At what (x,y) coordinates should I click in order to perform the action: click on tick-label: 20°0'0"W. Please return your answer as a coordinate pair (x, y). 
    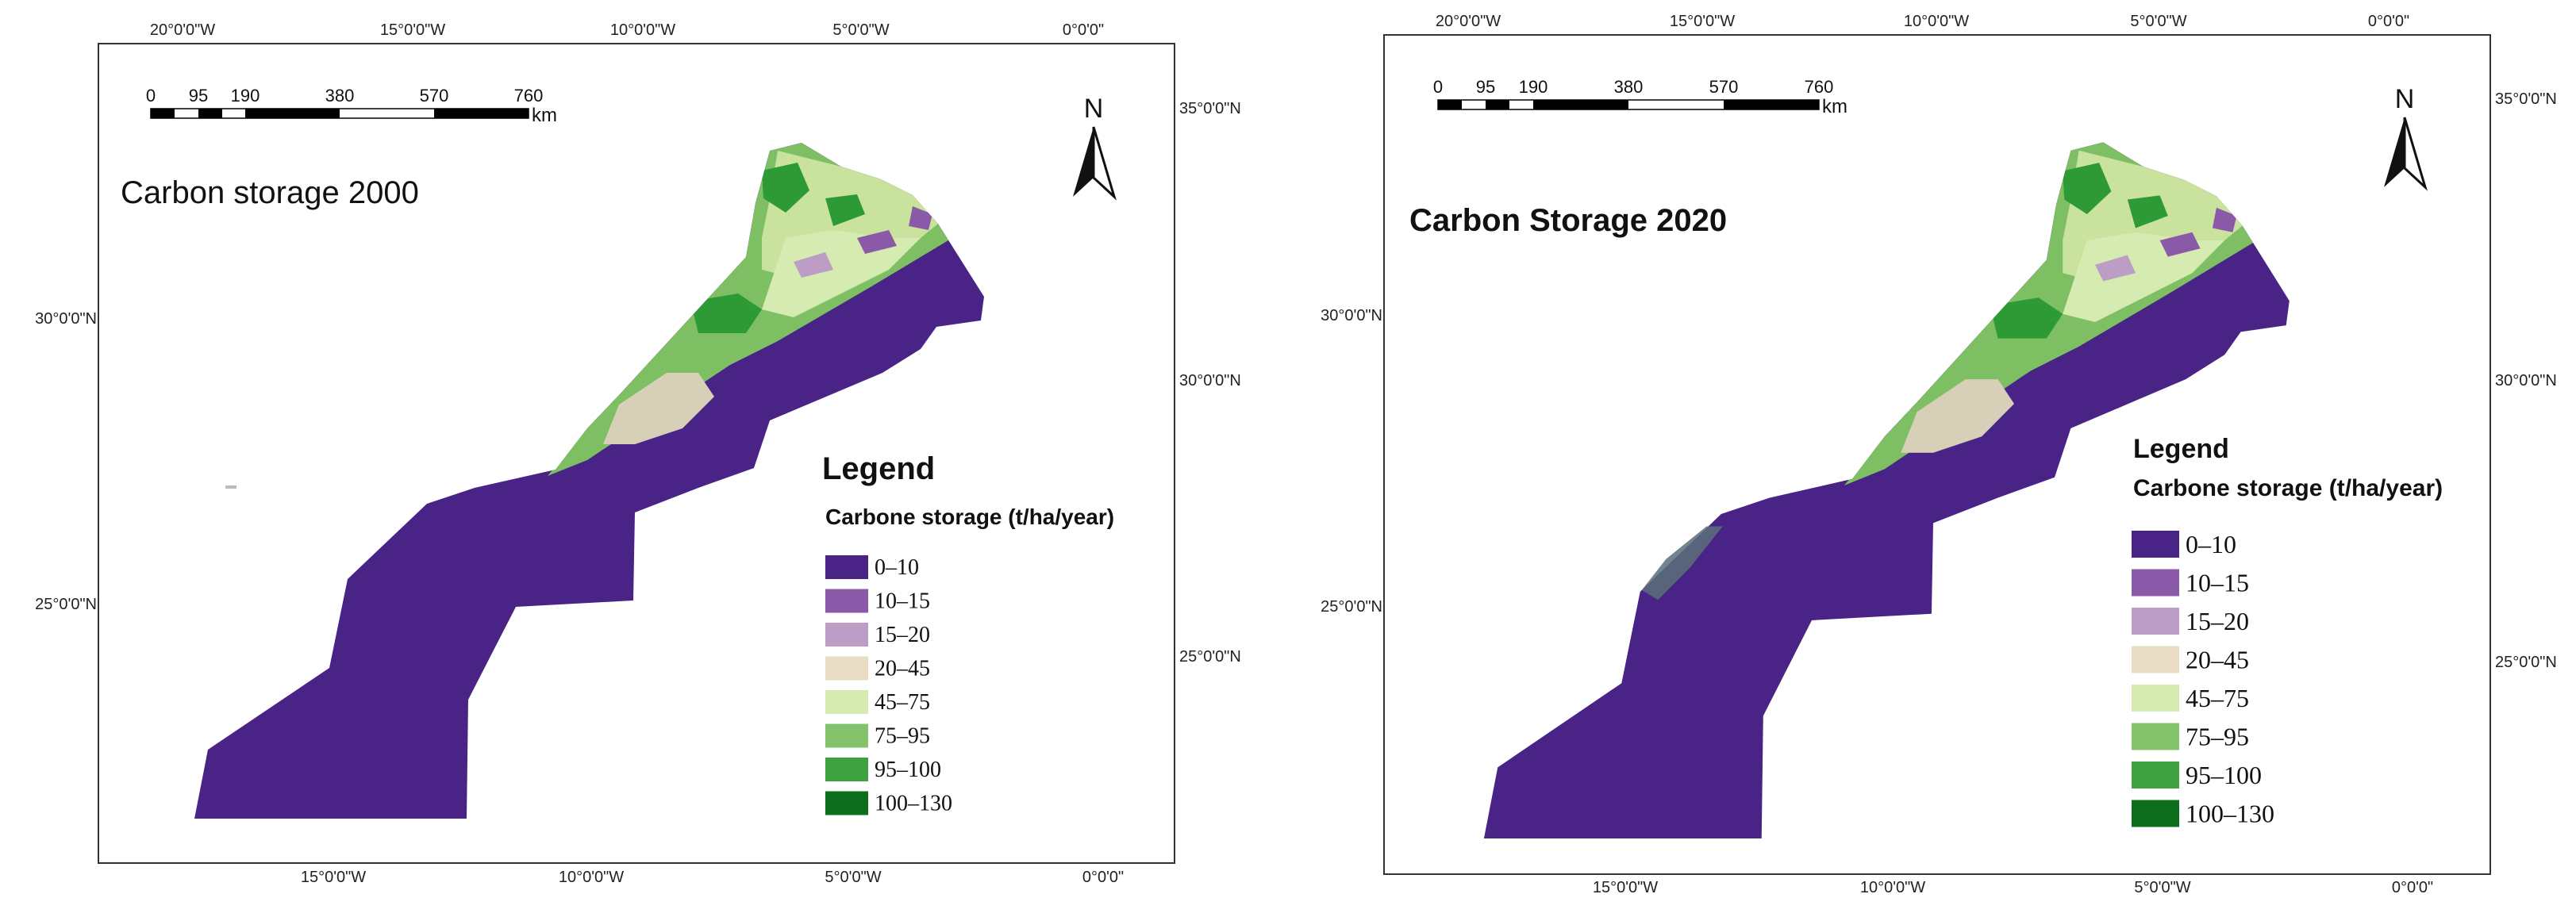
    Looking at the image, I should click on (182, 30).